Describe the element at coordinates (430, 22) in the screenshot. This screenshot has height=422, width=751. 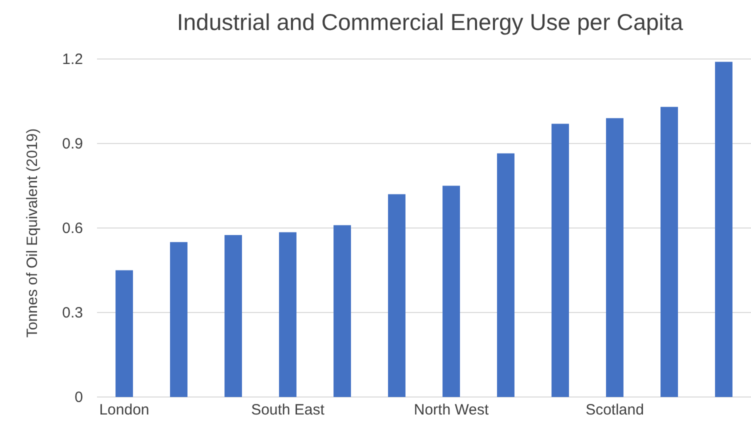
I see `chart-title: Industrial and Commercial Energy Use per Capita` at that location.